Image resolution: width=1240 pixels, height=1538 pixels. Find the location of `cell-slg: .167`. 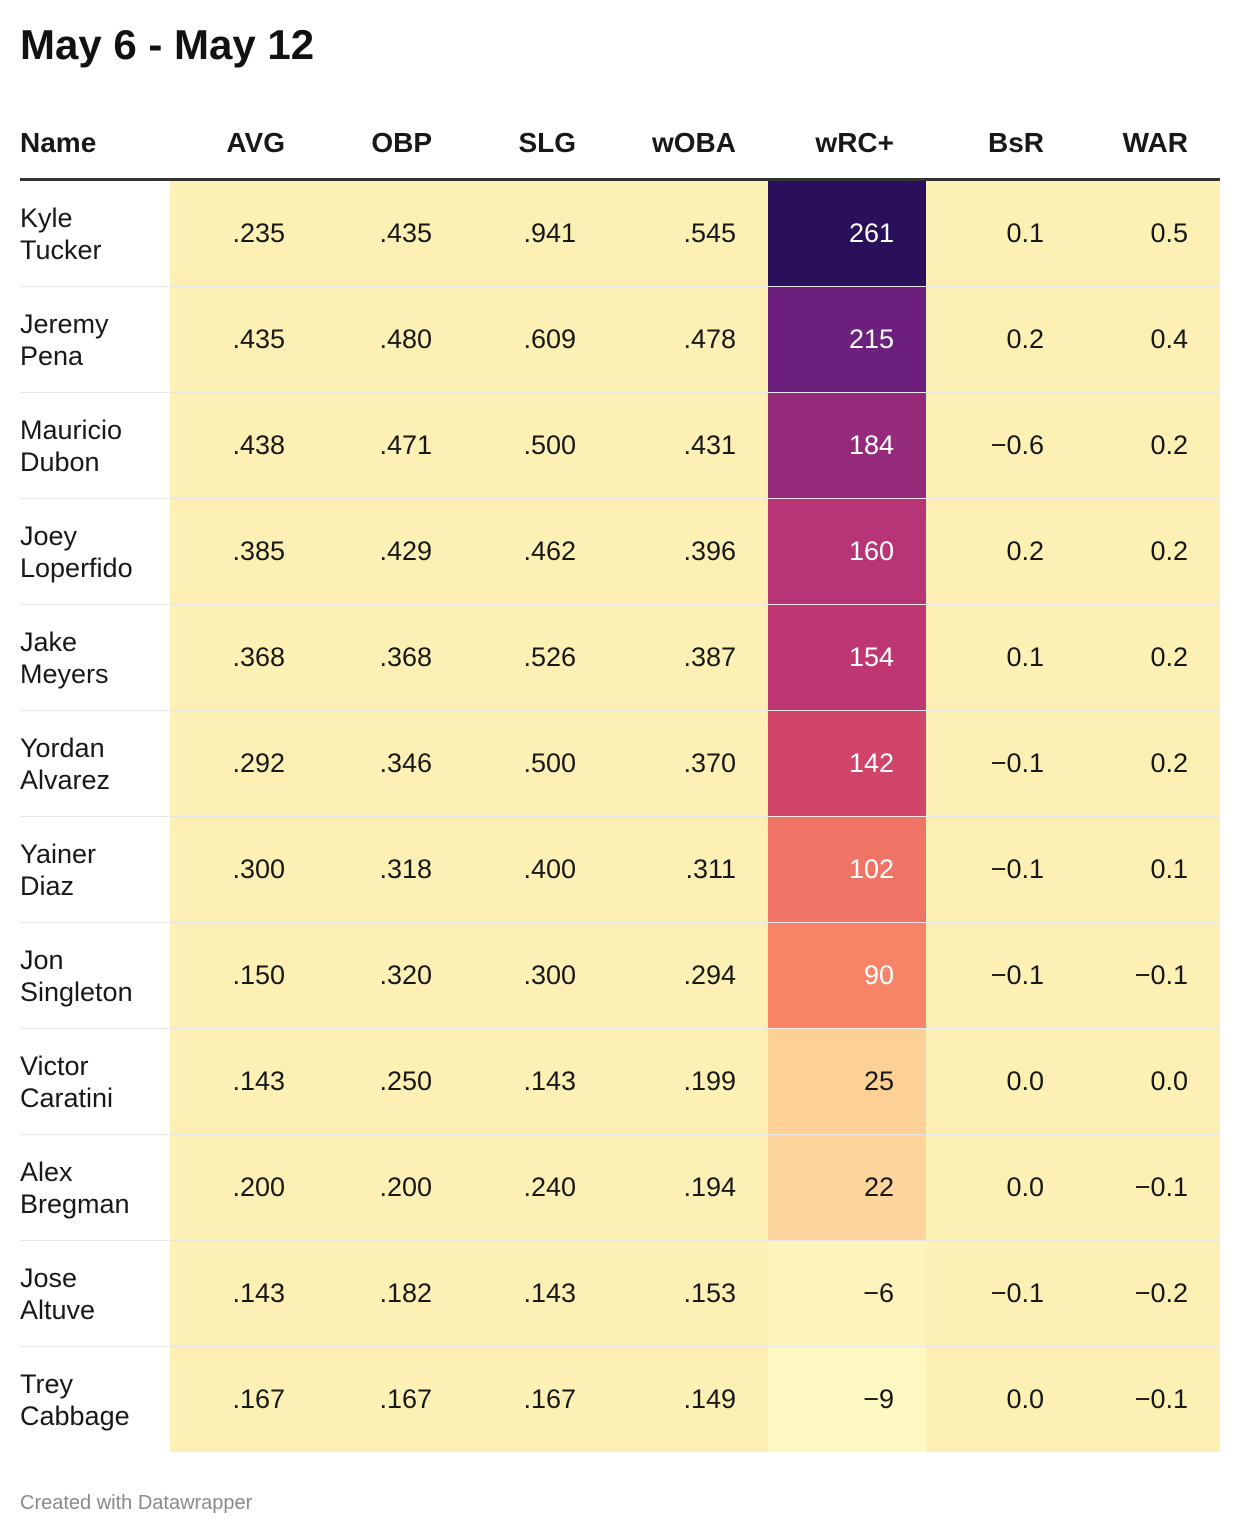

cell-slg: .167 is located at coordinates (536, 1399).